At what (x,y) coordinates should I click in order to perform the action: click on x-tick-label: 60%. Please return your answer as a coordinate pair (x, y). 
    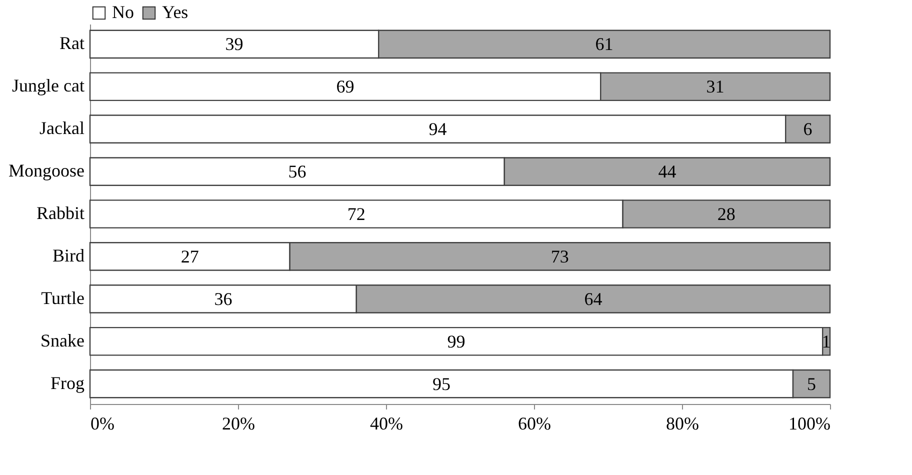
    Looking at the image, I should click on (534, 424).